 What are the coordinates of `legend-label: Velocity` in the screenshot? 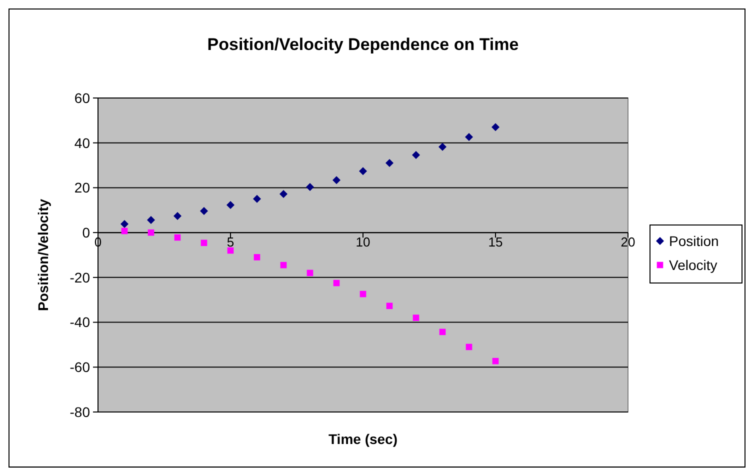 It's located at (693, 264).